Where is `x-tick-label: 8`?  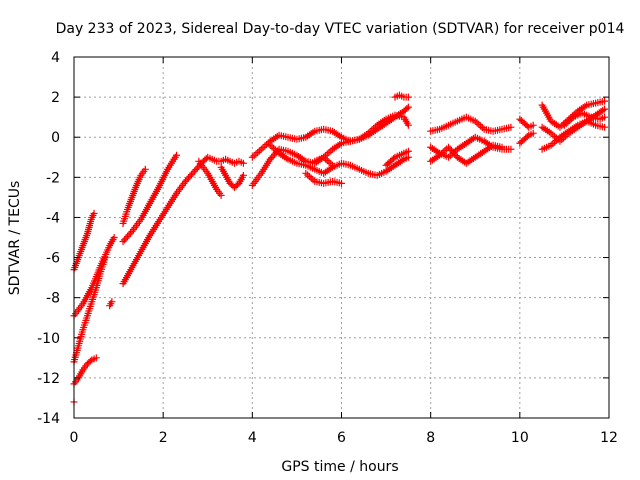
x-tick-label: 8 is located at coordinates (430, 438).